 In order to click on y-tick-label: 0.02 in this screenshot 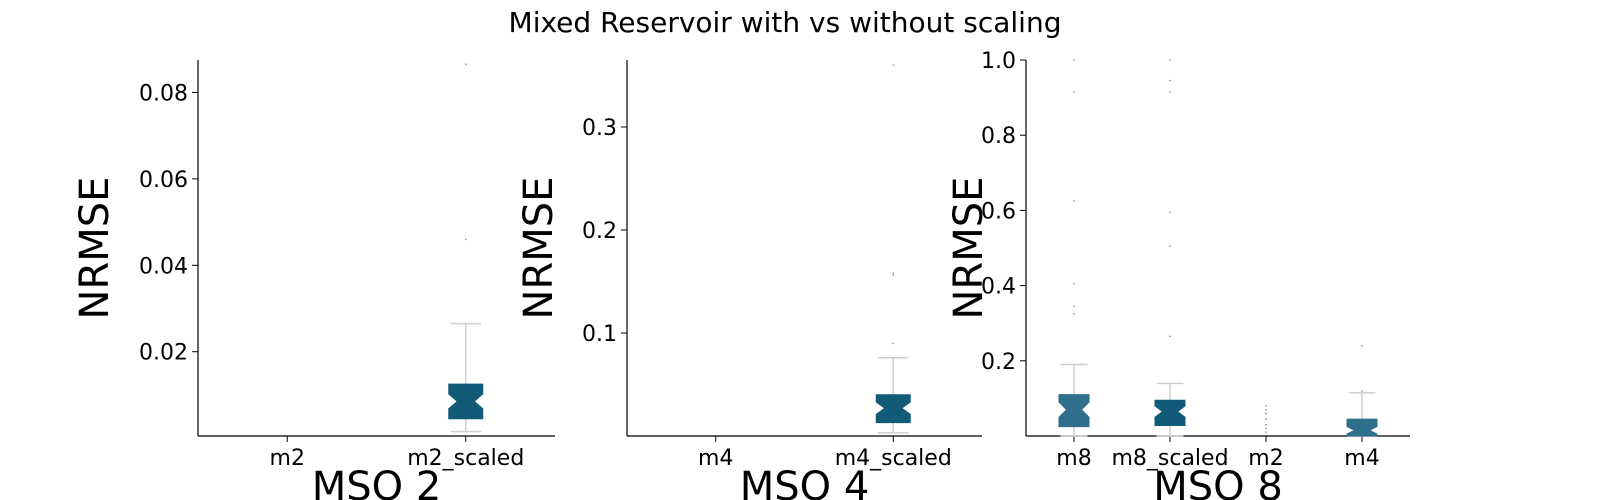, I will do `click(163, 353)`.